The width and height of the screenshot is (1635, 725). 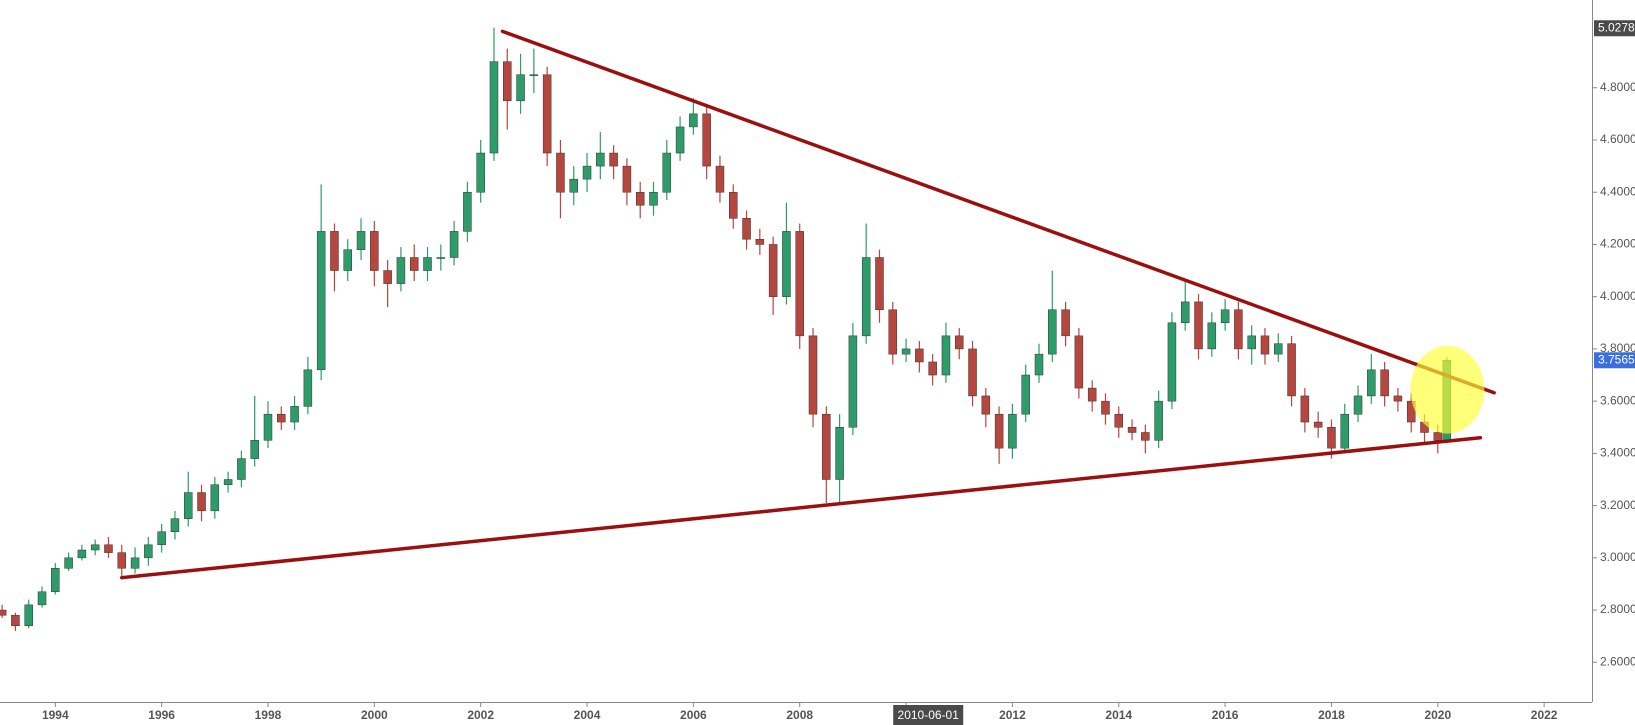 I want to click on y-tick-label: 3.0000, so click(x=1617, y=557).